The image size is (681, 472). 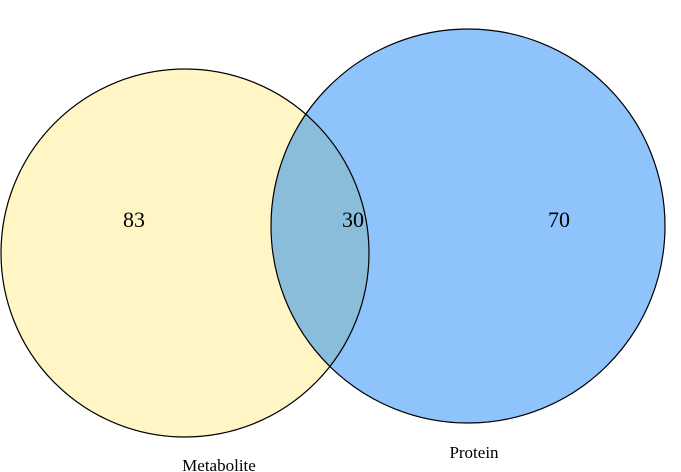 I want to click on protein-only-count: 70, so click(x=559, y=219).